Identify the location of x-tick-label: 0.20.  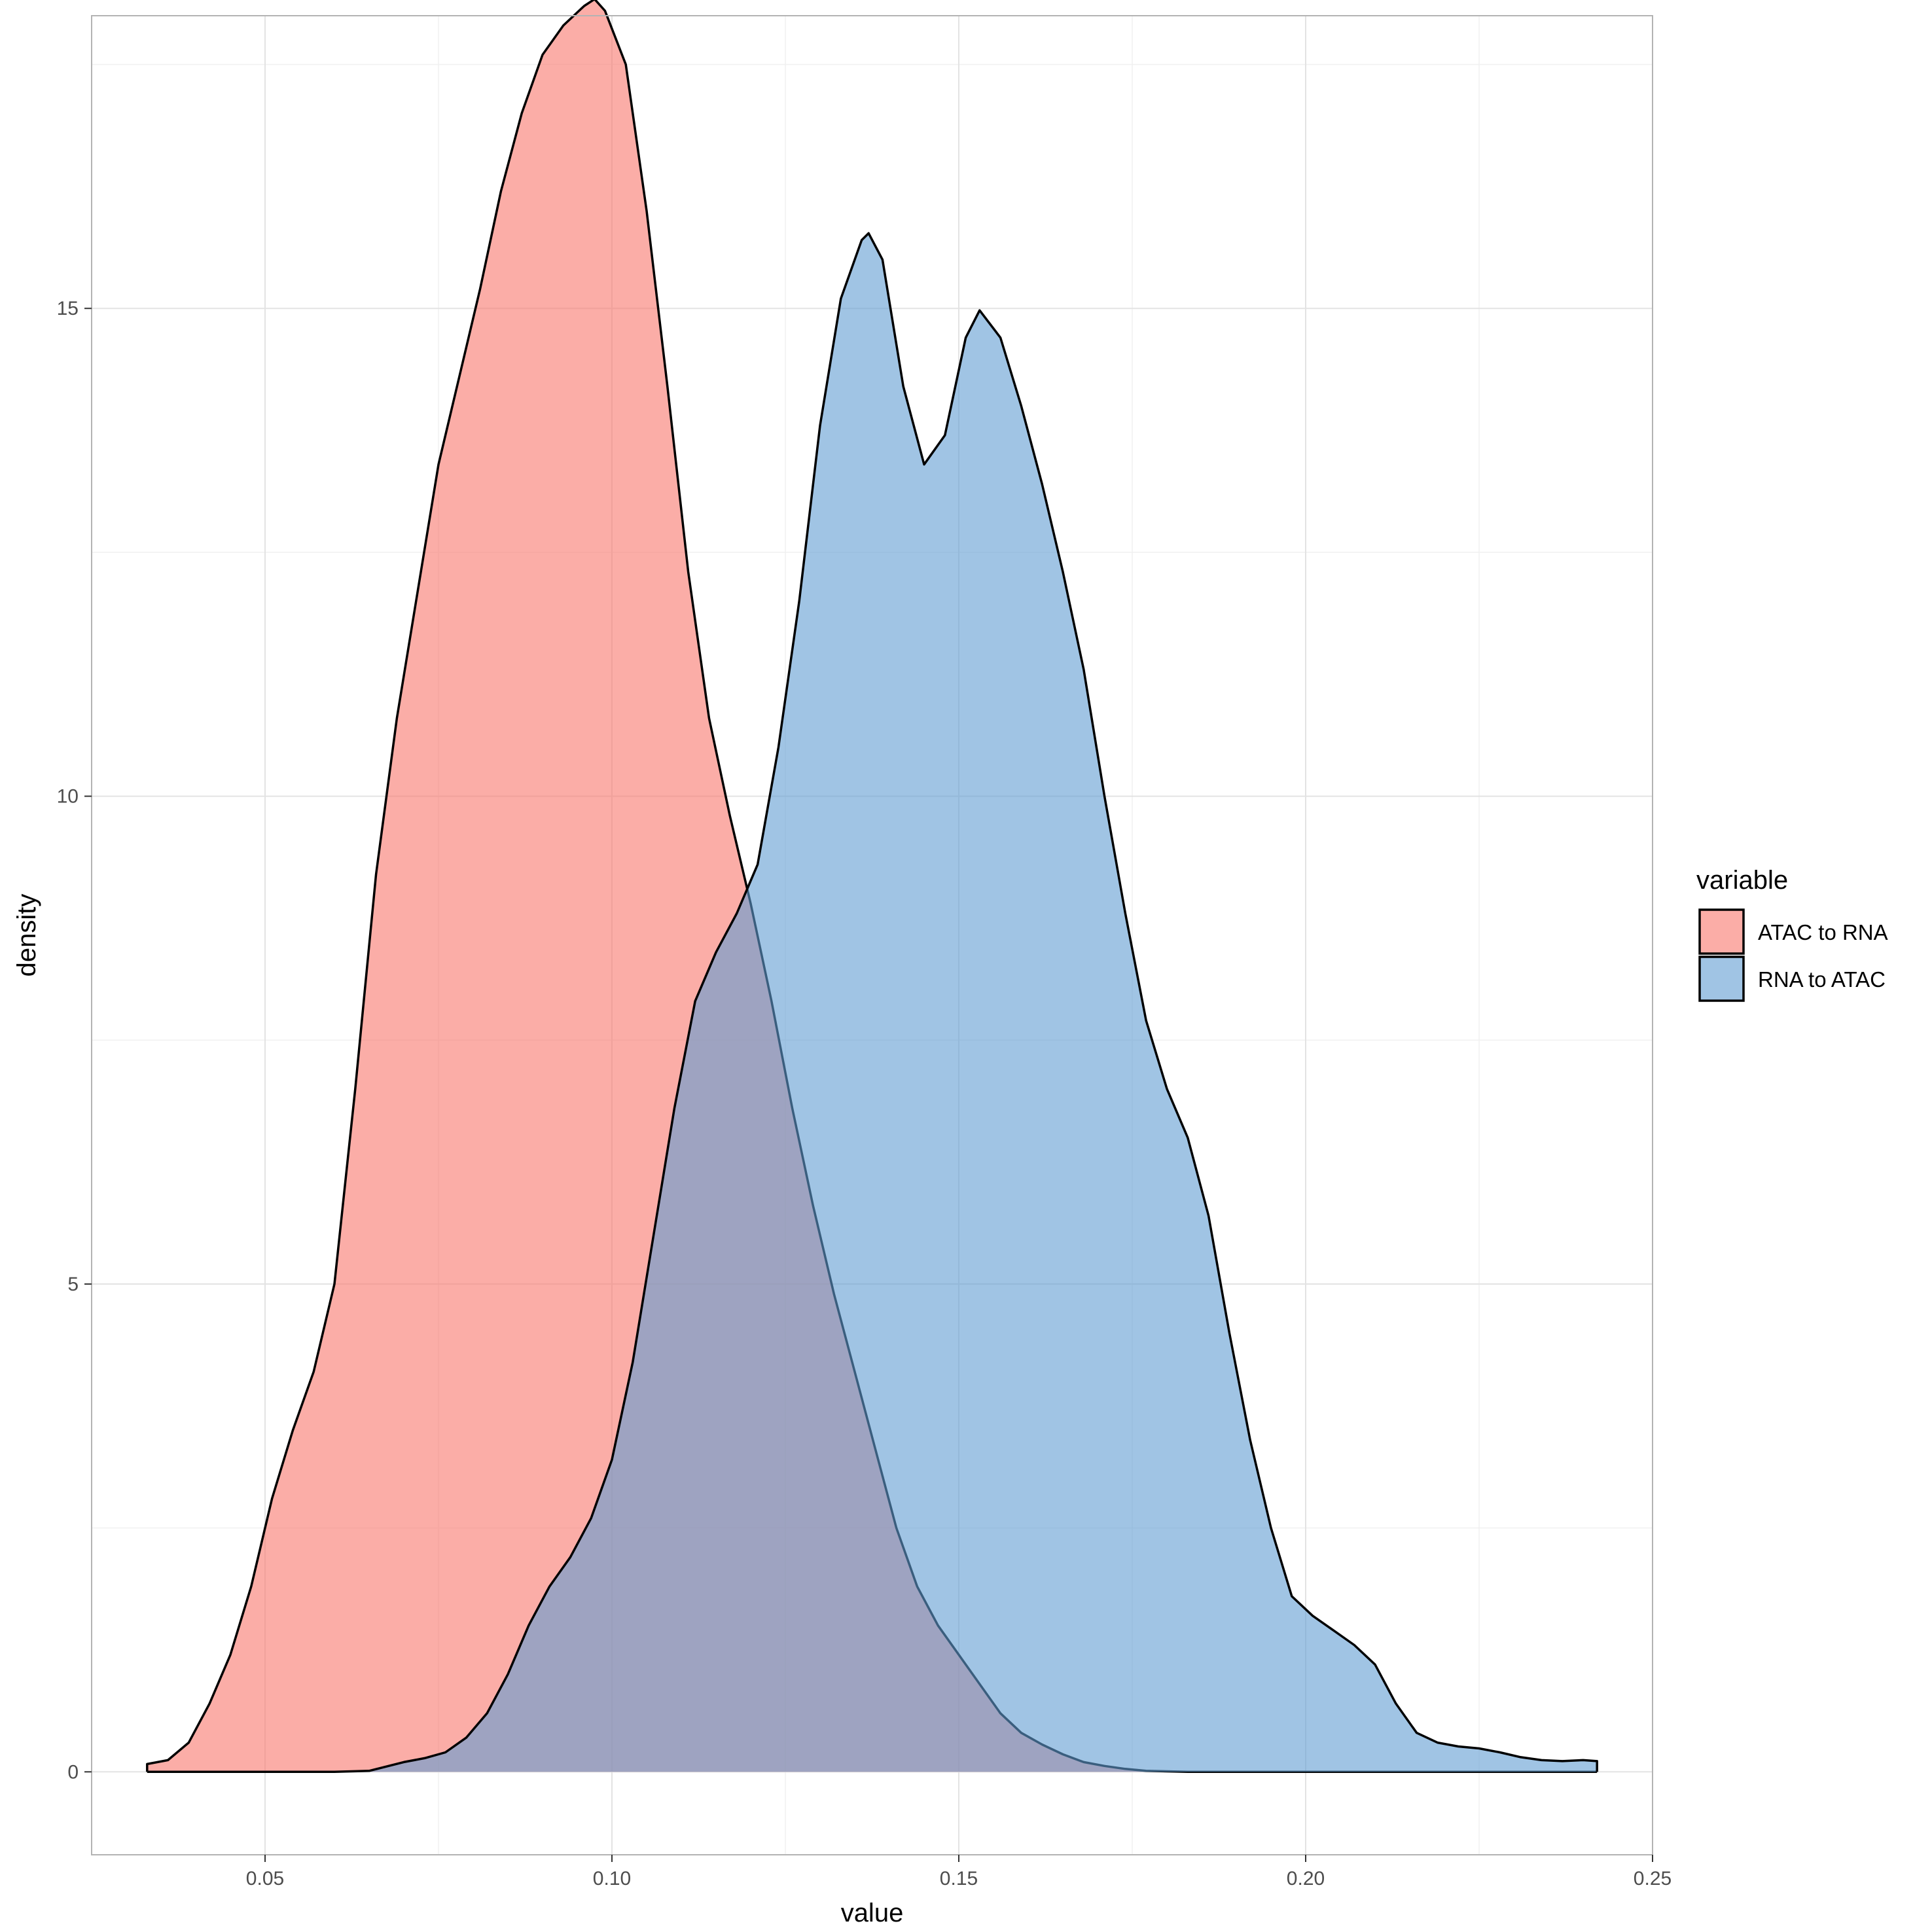
(1306, 1878).